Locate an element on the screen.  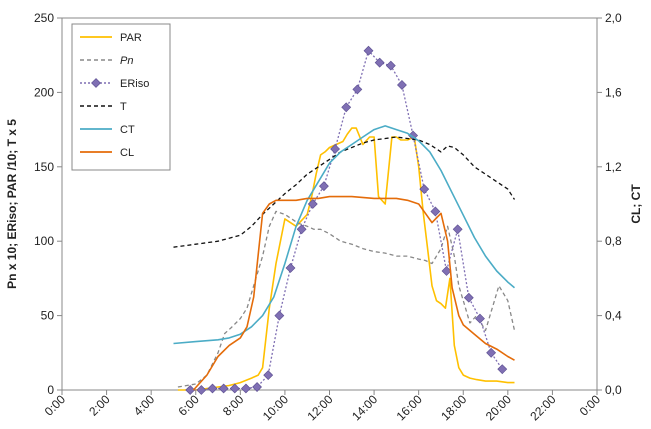
legend-label-cl: CL is located at coordinates (127, 153).